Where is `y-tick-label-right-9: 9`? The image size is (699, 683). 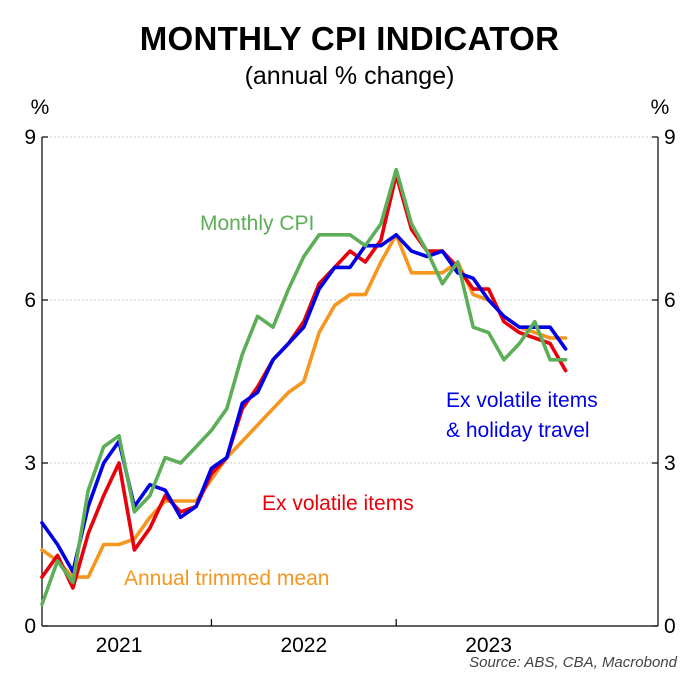
y-tick-label-right-9: 9 is located at coordinates (670, 137).